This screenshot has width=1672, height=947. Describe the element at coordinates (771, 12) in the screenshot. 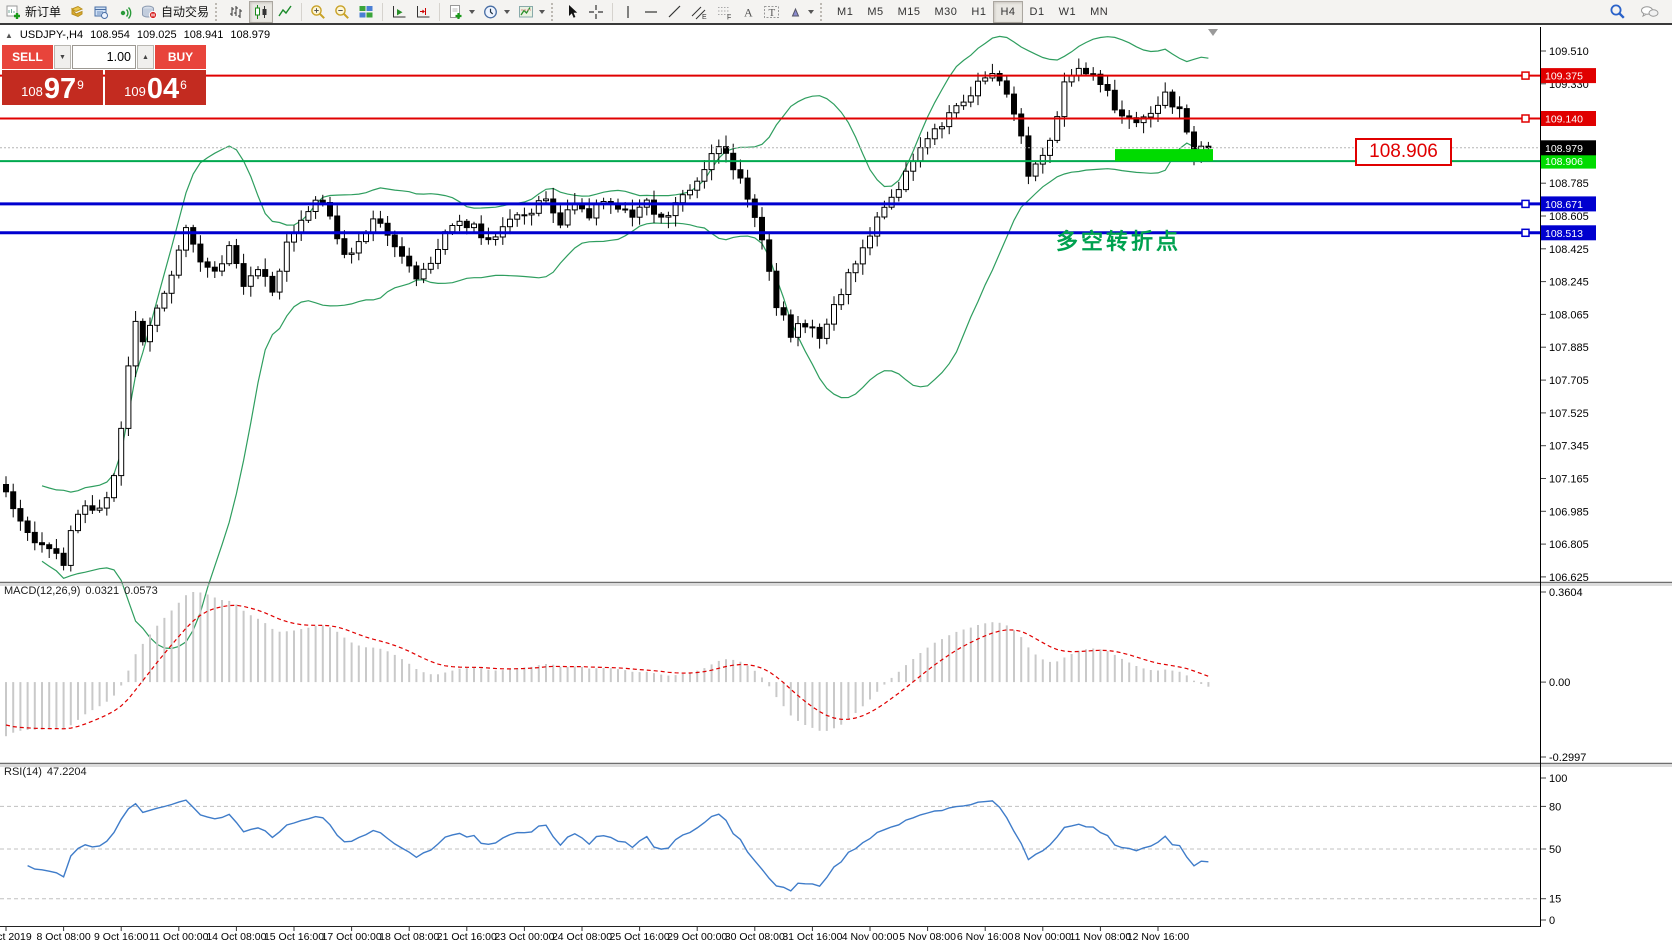

I see `text-label-button: T` at that location.